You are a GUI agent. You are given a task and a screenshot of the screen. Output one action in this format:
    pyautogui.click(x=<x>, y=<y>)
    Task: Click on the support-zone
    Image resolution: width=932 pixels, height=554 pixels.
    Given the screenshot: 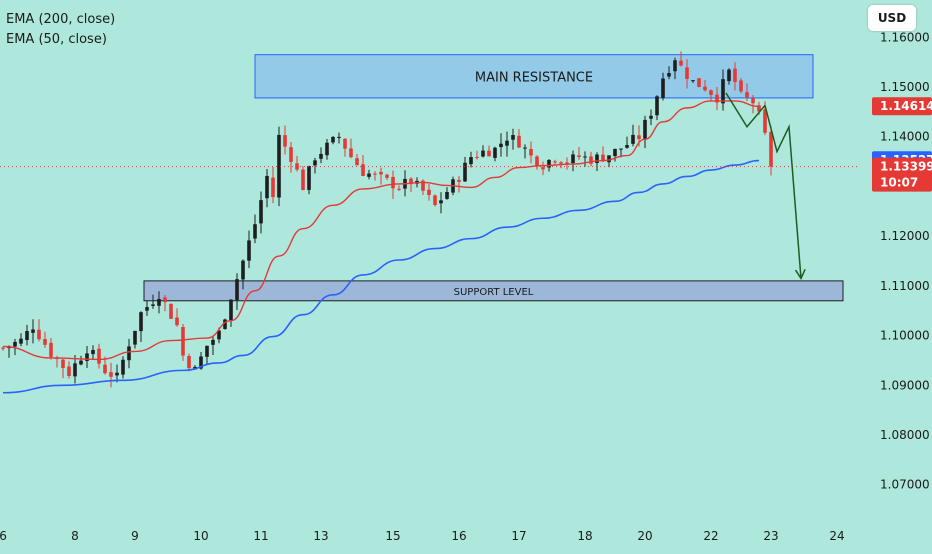 What is the action you would take?
    pyautogui.click(x=493, y=291)
    